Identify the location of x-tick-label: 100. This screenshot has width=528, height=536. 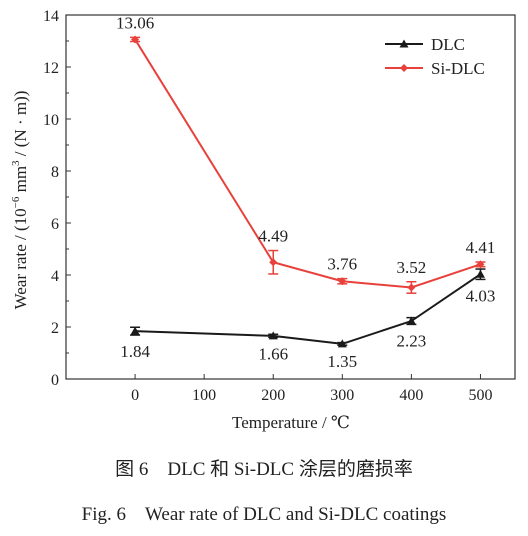
(204, 395).